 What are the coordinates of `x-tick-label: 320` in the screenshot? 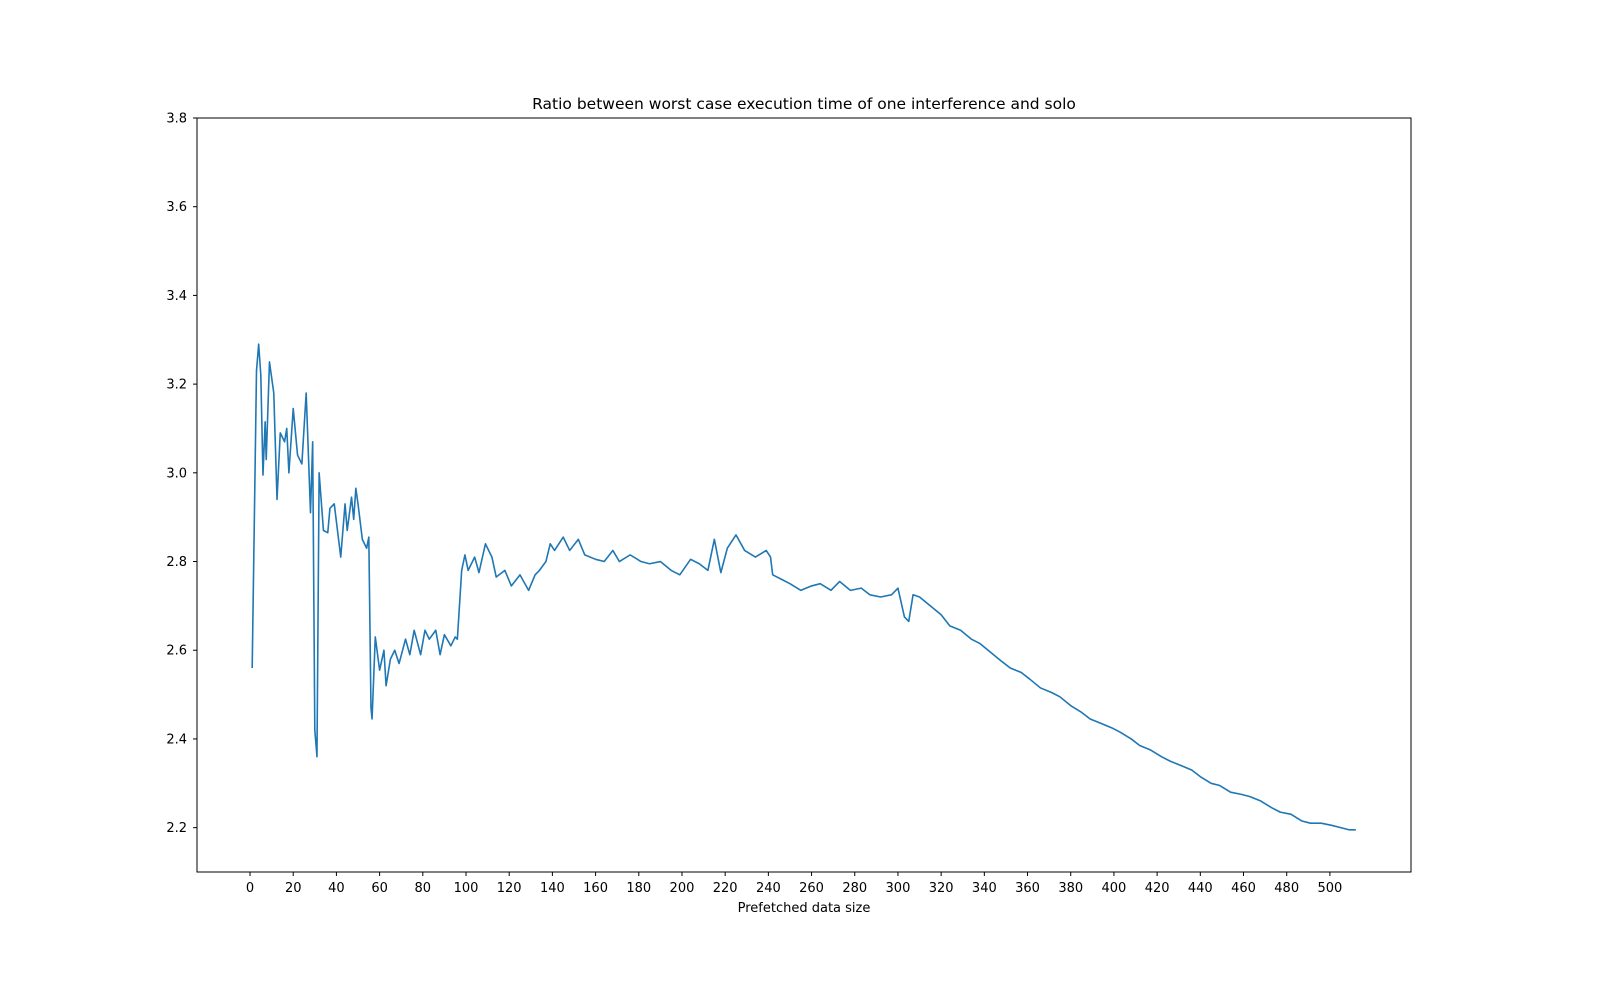 It's located at (941, 888).